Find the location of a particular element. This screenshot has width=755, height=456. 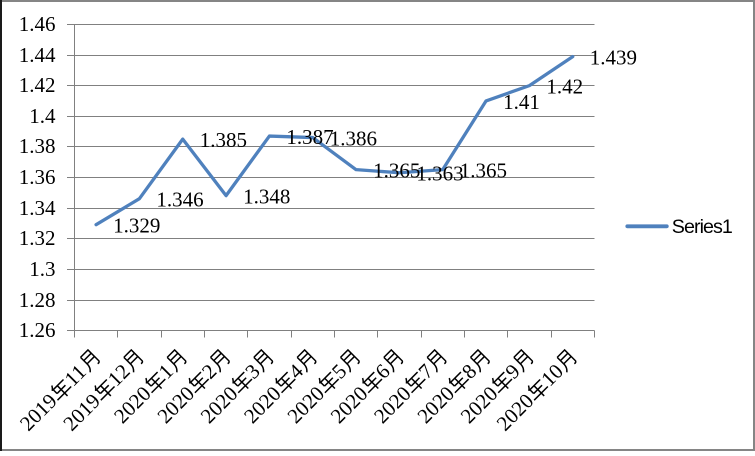

svg-text: 1.41 is located at coordinates (521, 102).